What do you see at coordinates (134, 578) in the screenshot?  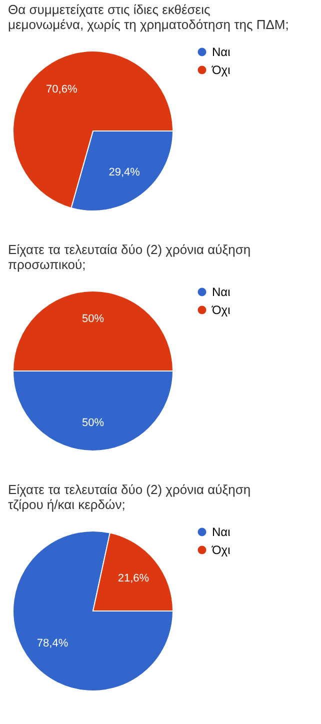 I see `data-label: 21,6%` at bounding box center [134, 578].